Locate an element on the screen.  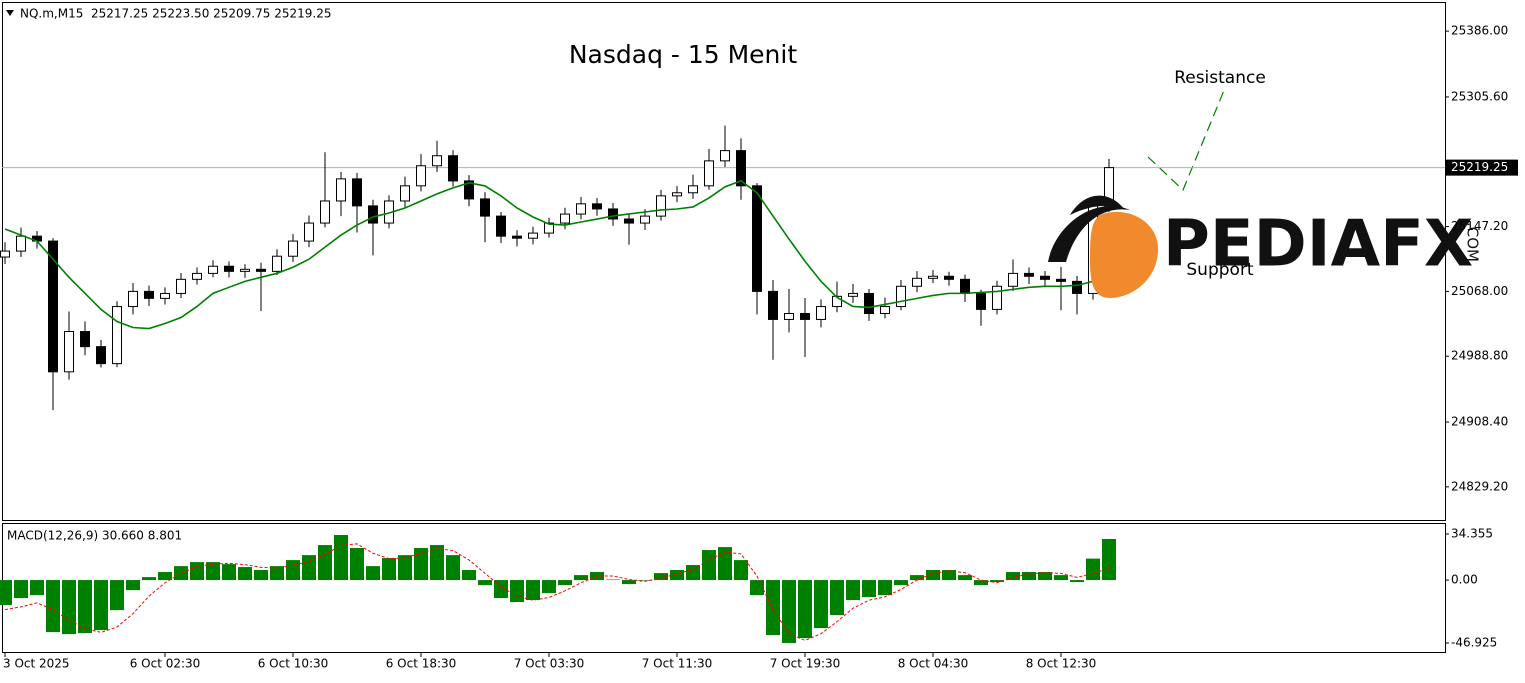
y-tick-label: -46.925 is located at coordinates (1474, 642).